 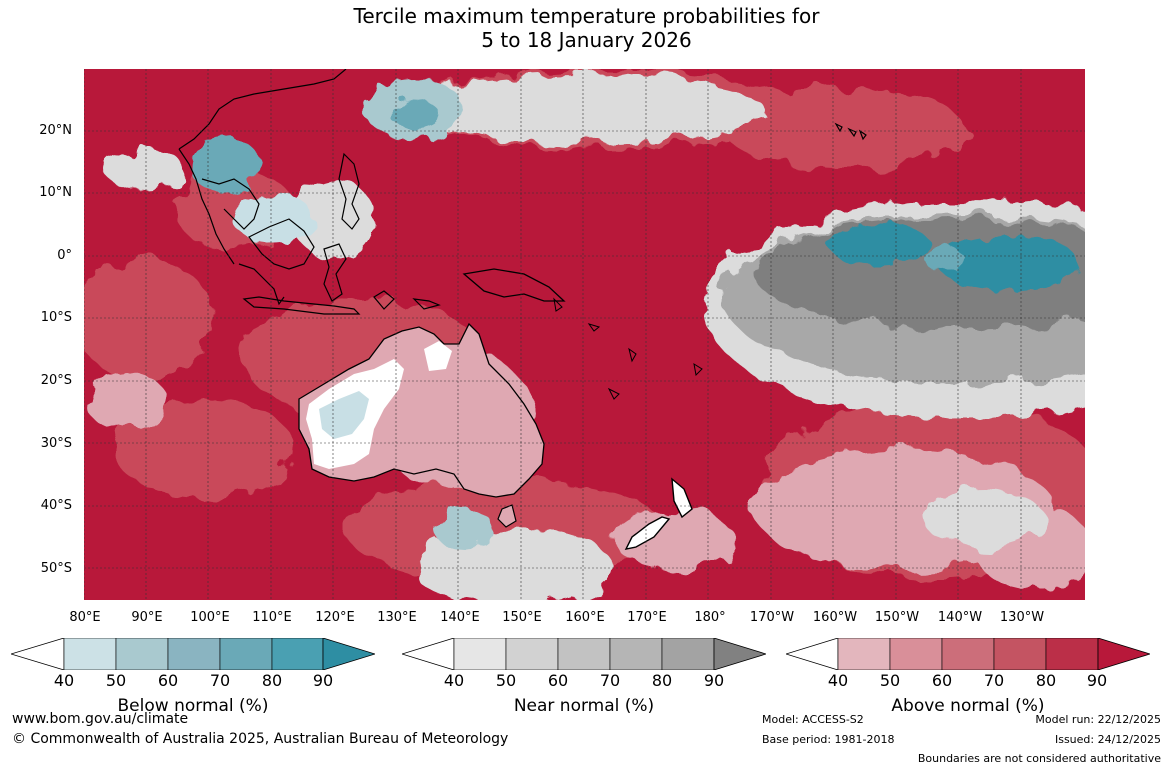 I want to click on lat-label-10s: 10°S, so click(x=56, y=317).